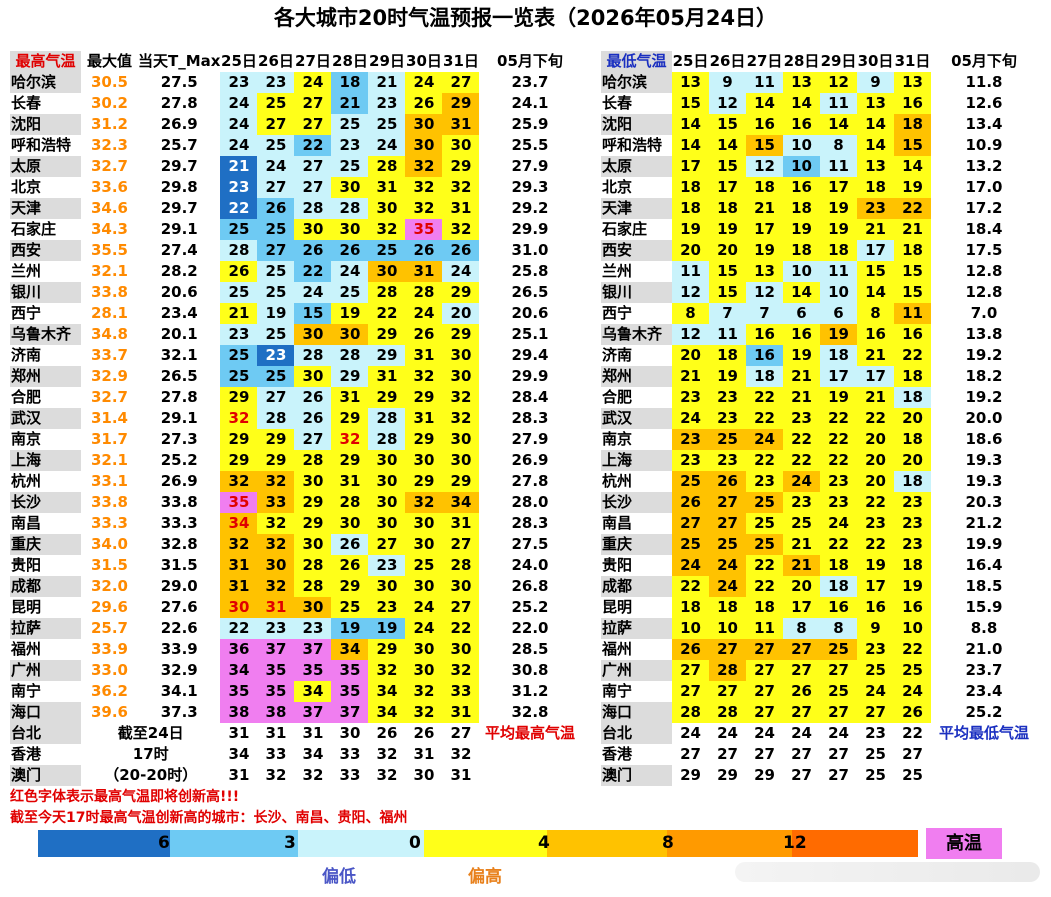 The height and width of the screenshot is (897, 1051). What do you see at coordinates (984, 649) in the screenshot?
I see `dekad-average: 21.0` at bounding box center [984, 649].